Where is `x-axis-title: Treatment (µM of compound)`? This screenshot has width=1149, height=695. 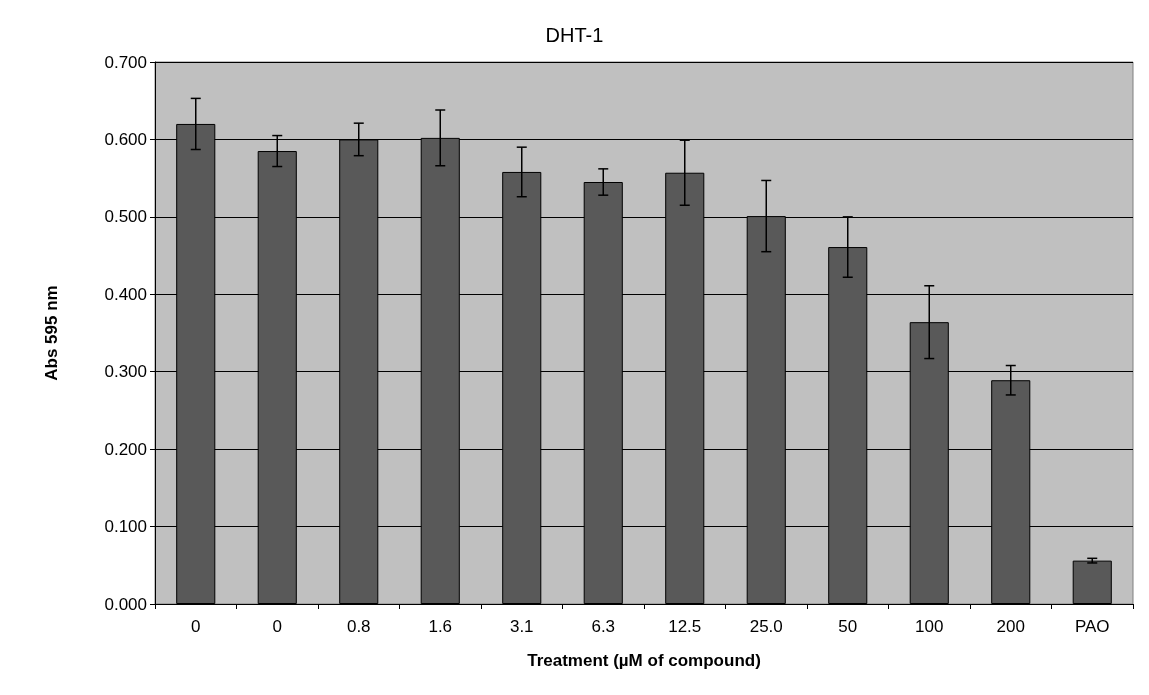 x-axis-title: Treatment (µM of compound) is located at coordinates (644, 660).